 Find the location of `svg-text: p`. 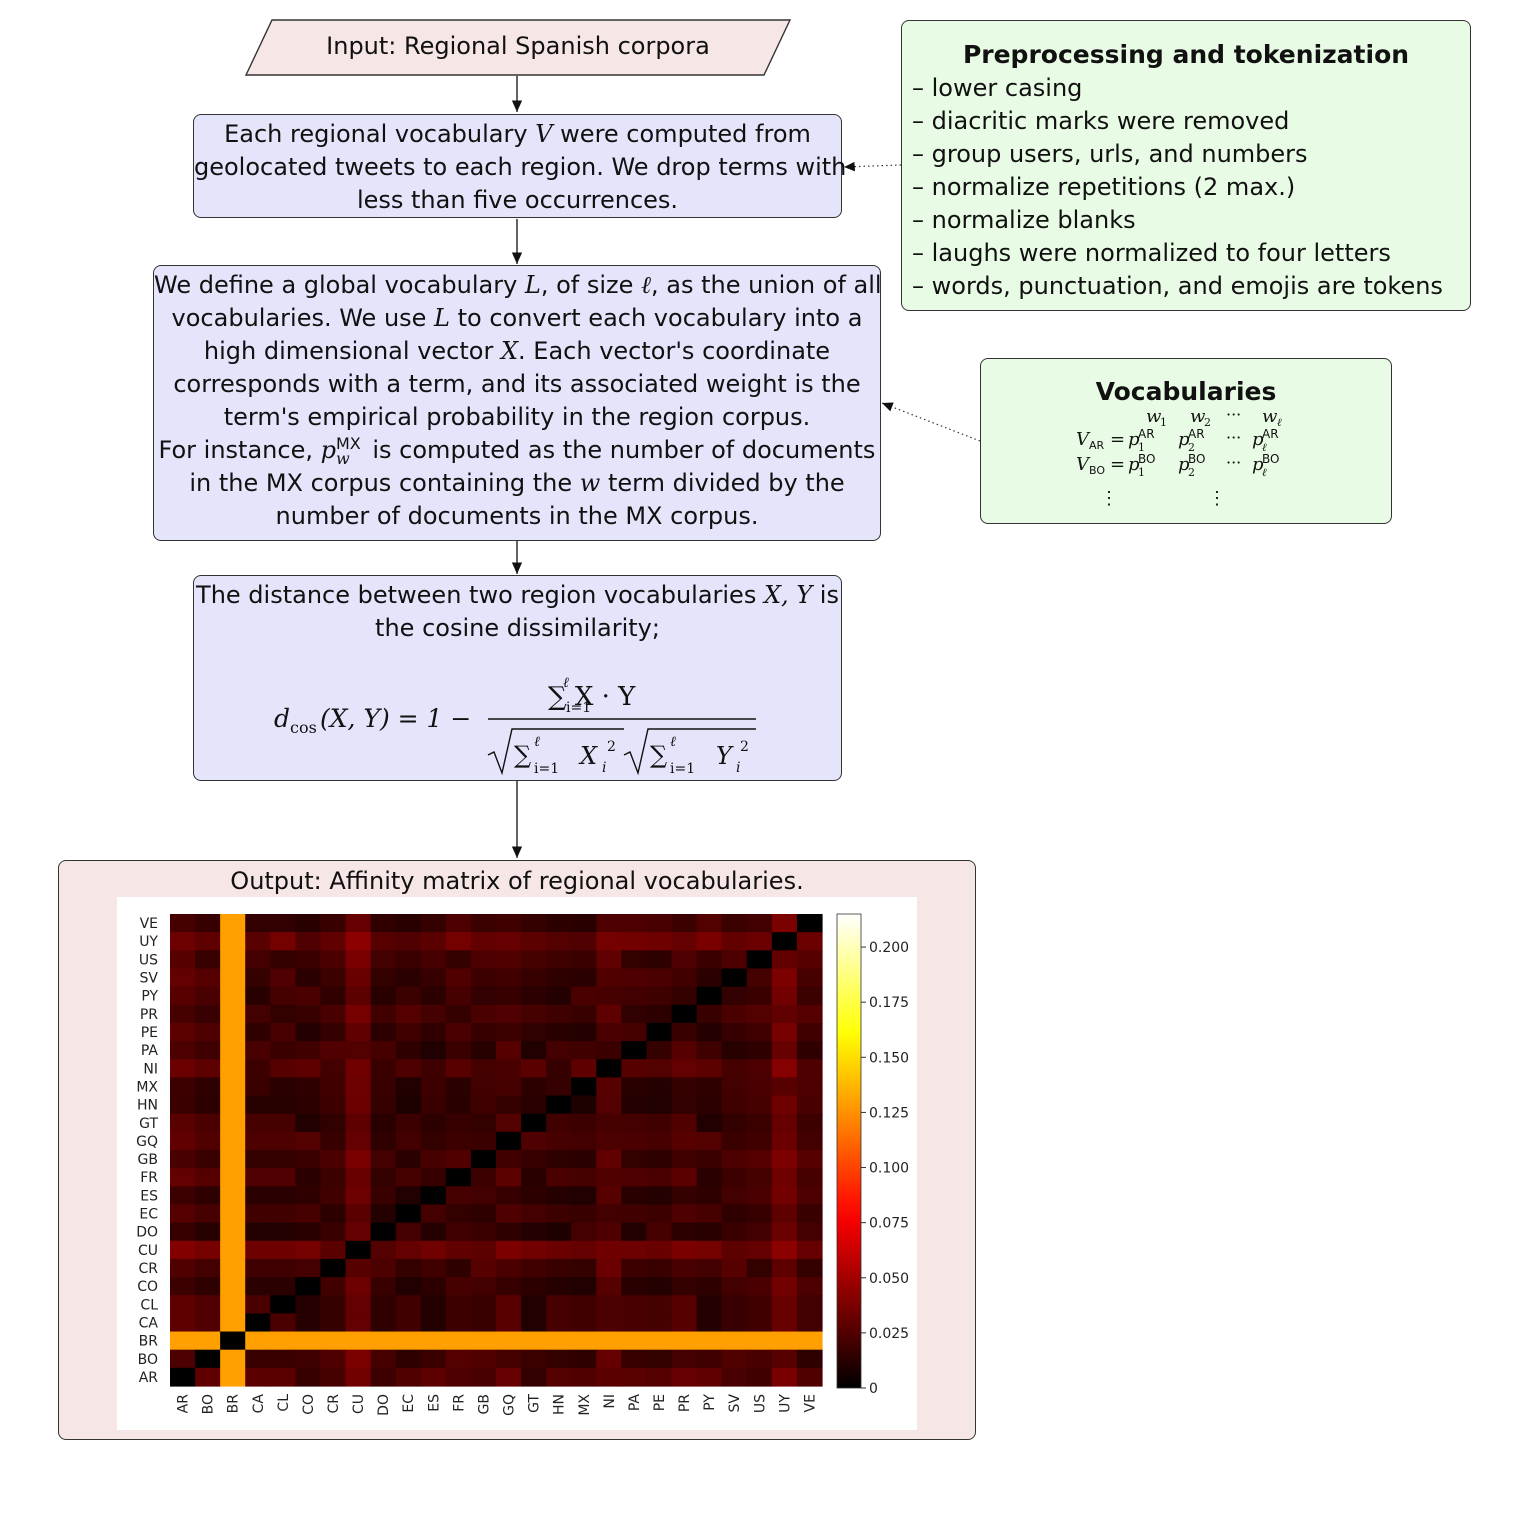

svg-text: p is located at coordinates (1134, 439).